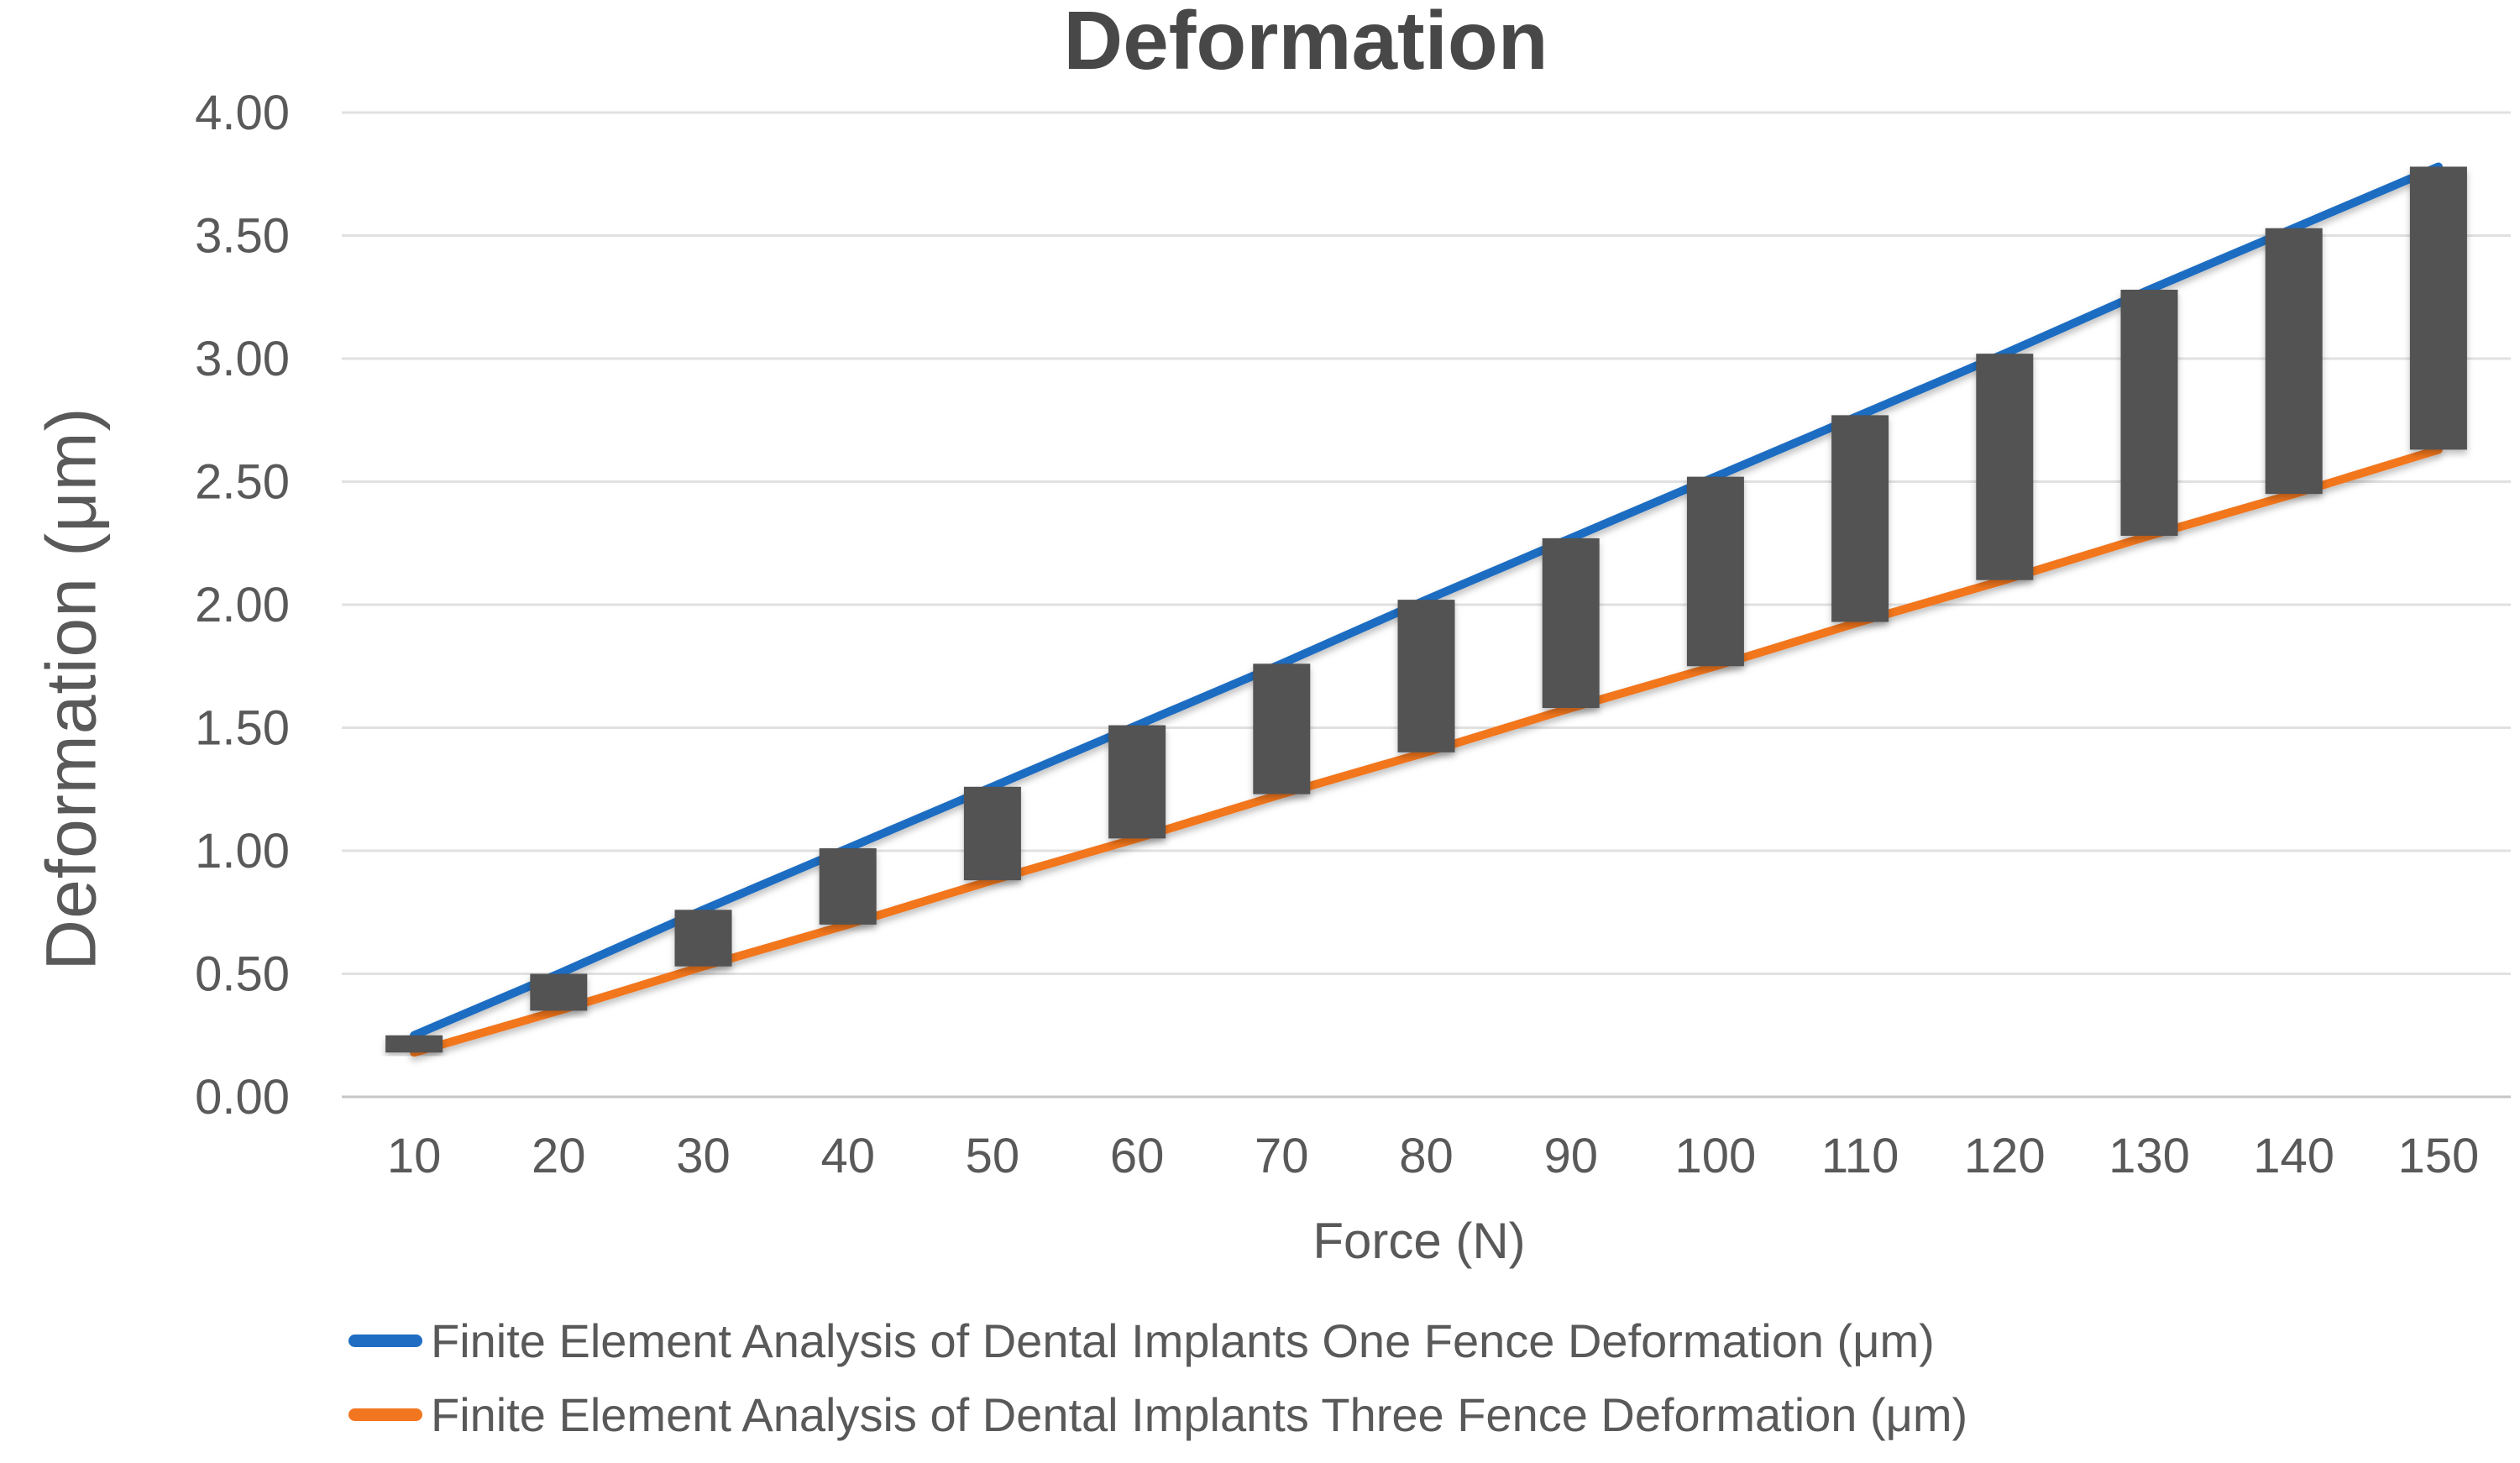 The height and width of the screenshot is (1463, 2520). What do you see at coordinates (1716, 1156) in the screenshot?
I see `x-tick-label: 100` at bounding box center [1716, 1156].